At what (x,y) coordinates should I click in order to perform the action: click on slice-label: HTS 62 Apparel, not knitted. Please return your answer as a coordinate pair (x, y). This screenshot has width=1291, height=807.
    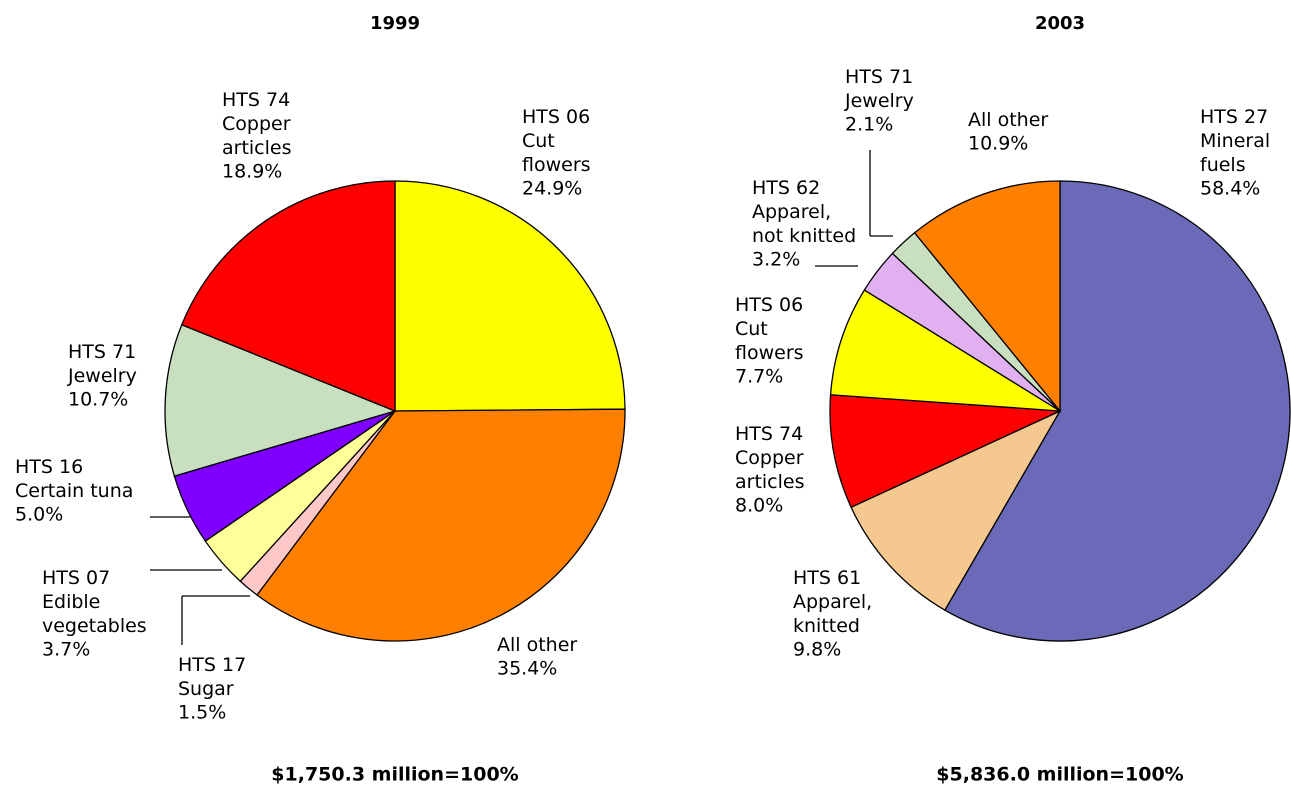
    Looking at the image, I should click on (804, 212).